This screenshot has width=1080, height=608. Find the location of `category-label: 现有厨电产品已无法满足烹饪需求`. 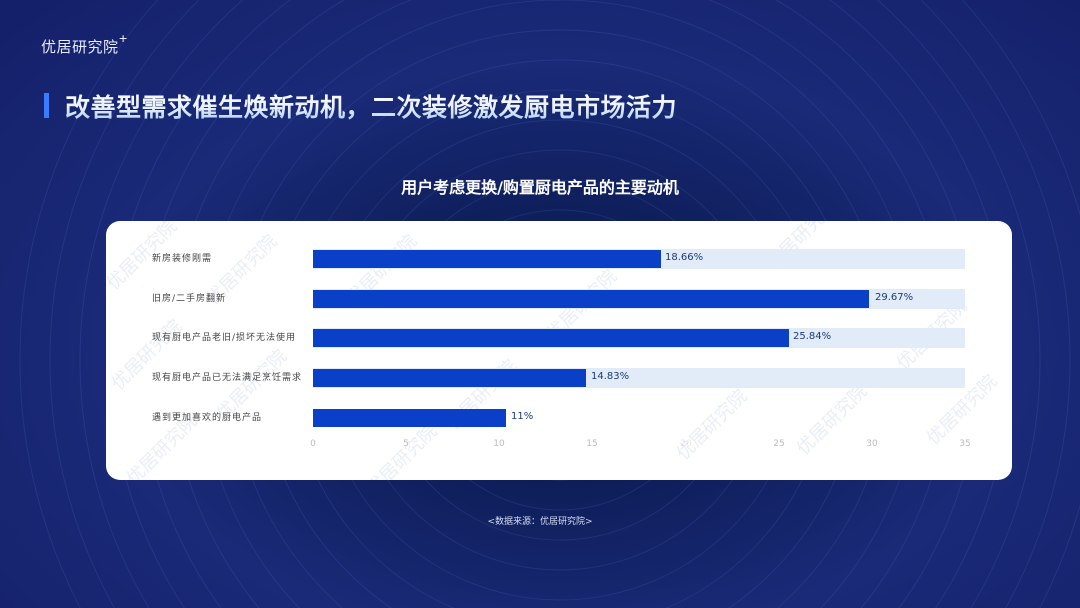

category-label: 现有厨电产品已无法满足烹饪需求 is located at coordinates (227, 378).